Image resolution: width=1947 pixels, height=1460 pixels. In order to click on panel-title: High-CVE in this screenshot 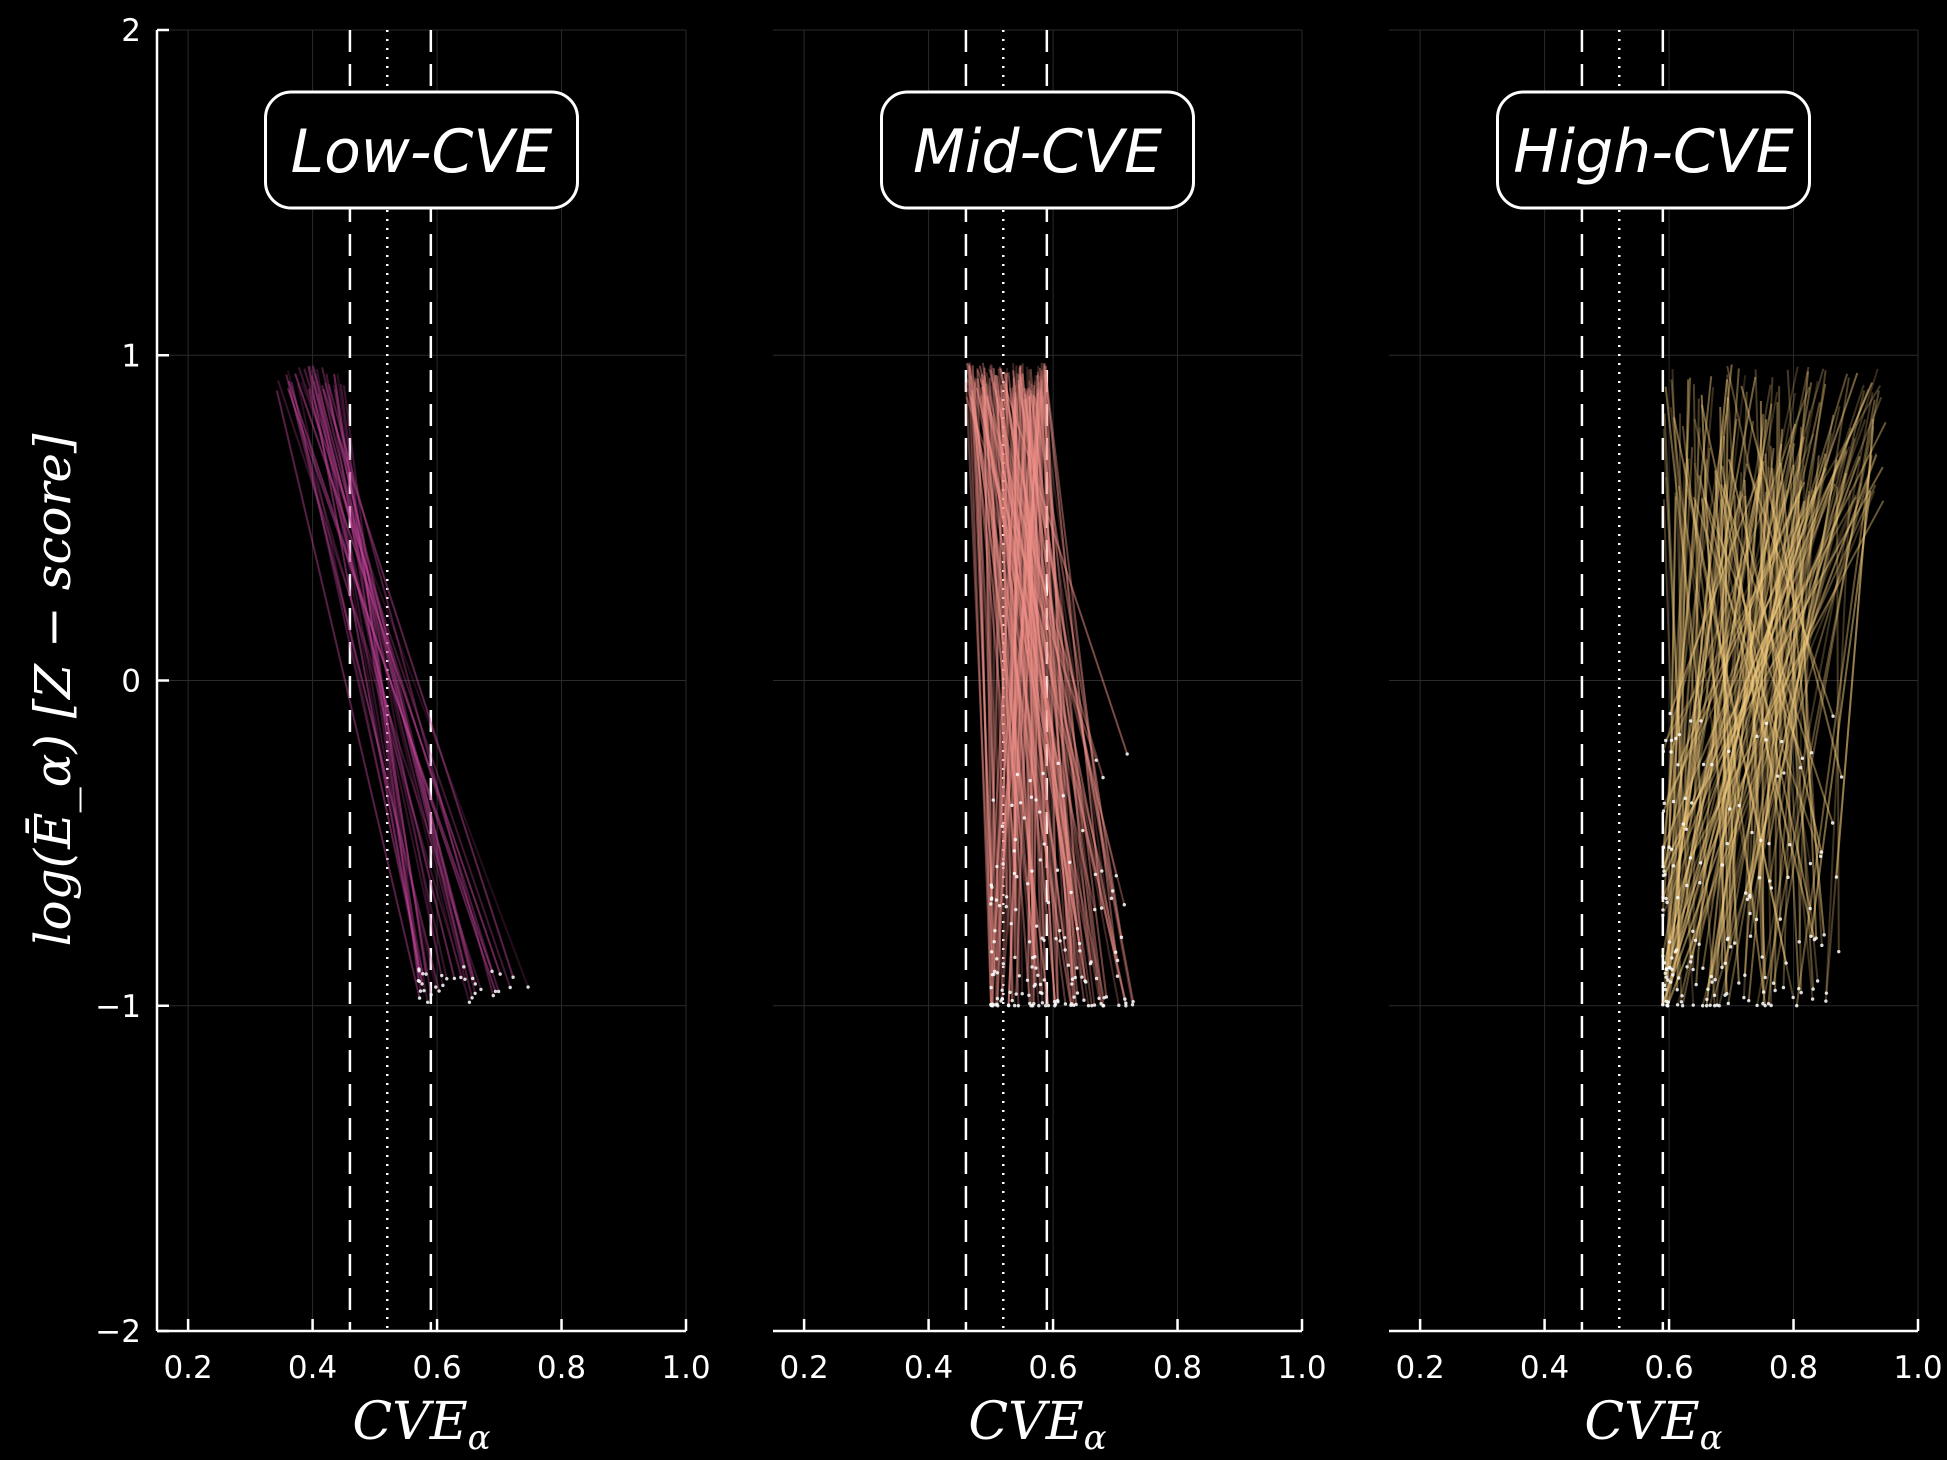, I will do `click(1653, 152)`.